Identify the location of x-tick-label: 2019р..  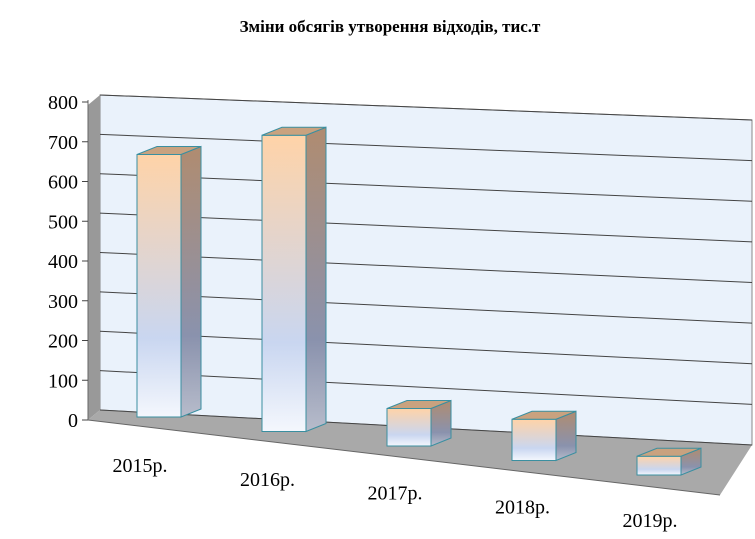
(650, 521).